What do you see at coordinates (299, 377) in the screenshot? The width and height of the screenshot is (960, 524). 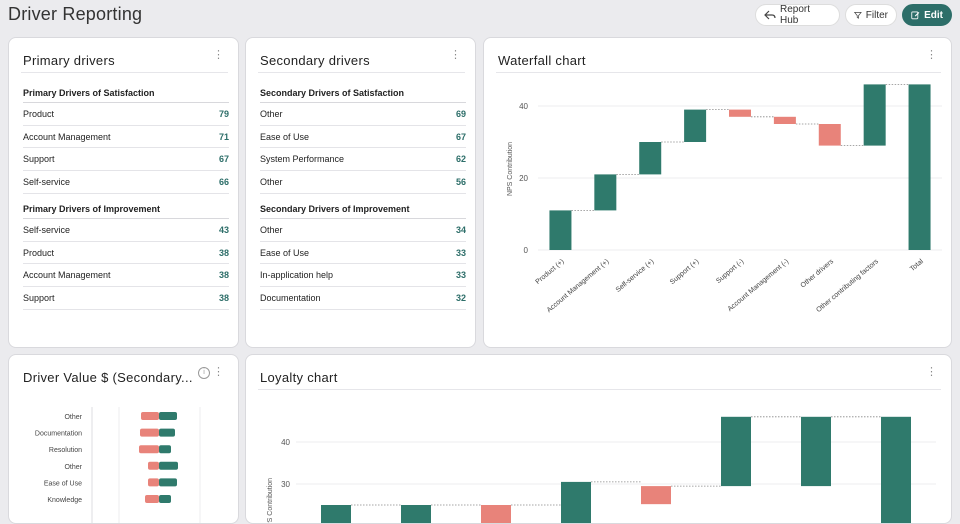 I see `card-title: Loyalty chart` at bounding box center [299, 377].